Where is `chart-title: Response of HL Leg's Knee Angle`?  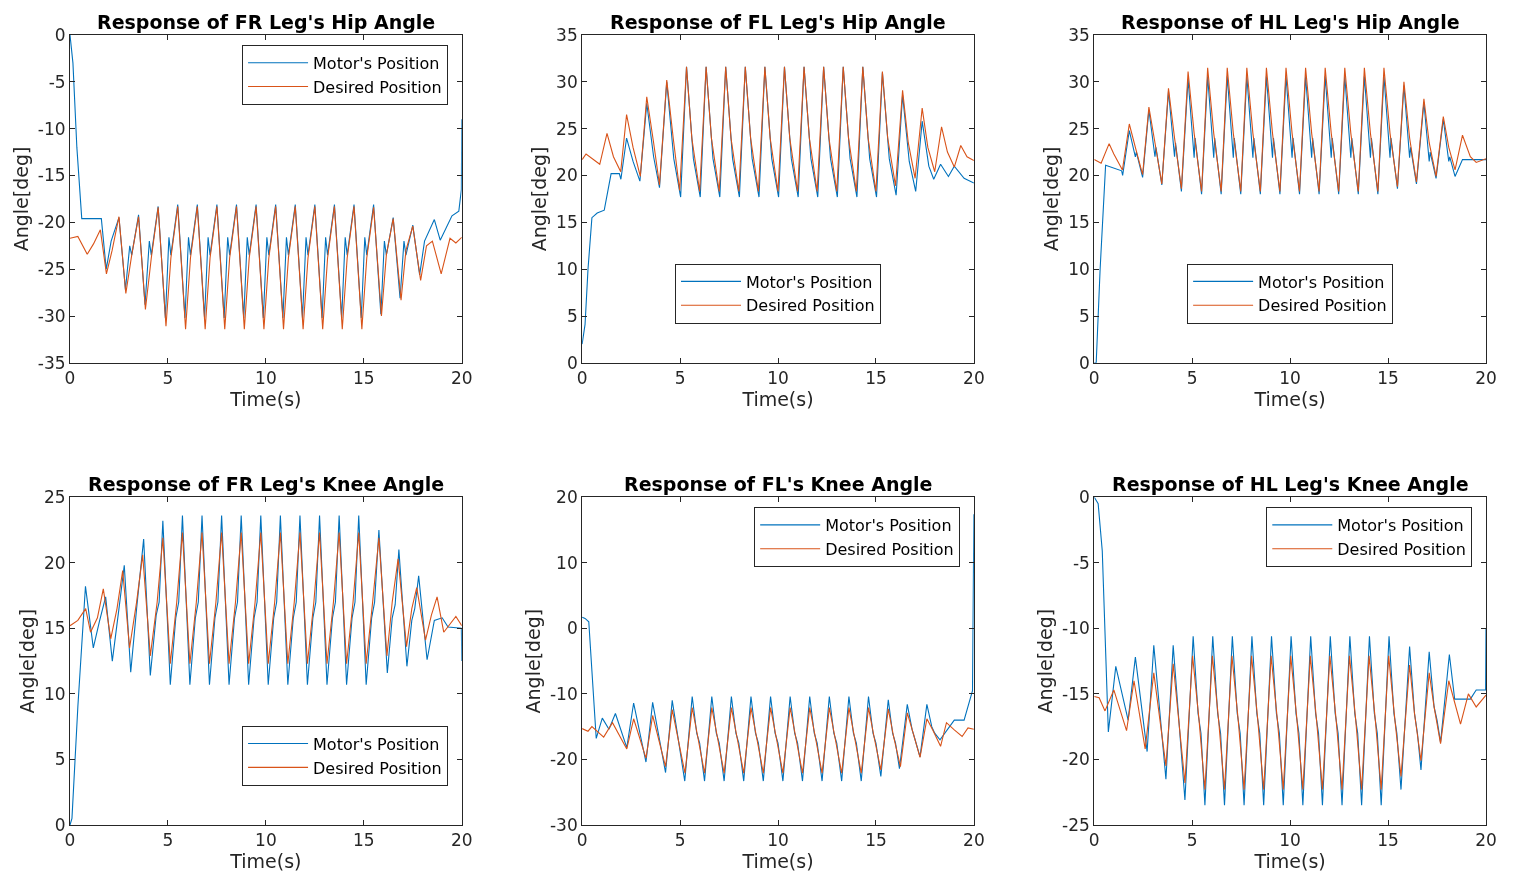 chart-title: Response of HL Leg's Knee Angle is located at coordinates (1290, 484).